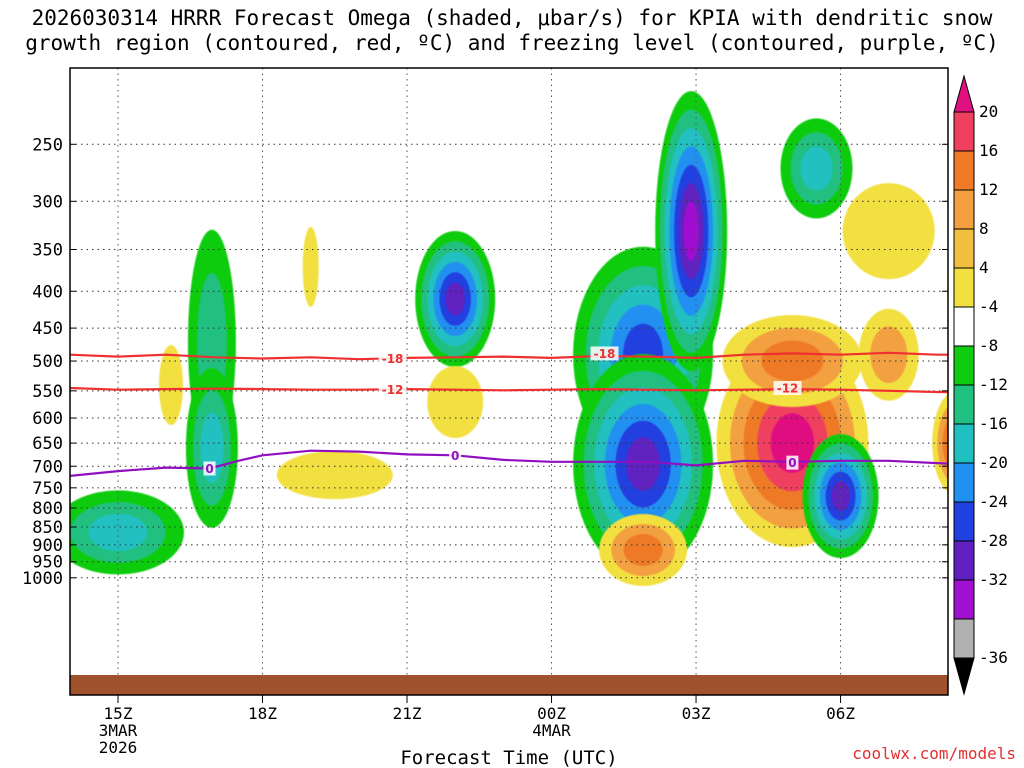 The image size is (1024, 768). I want to click on x-tick-date: 4MAR, so click(551, 730).